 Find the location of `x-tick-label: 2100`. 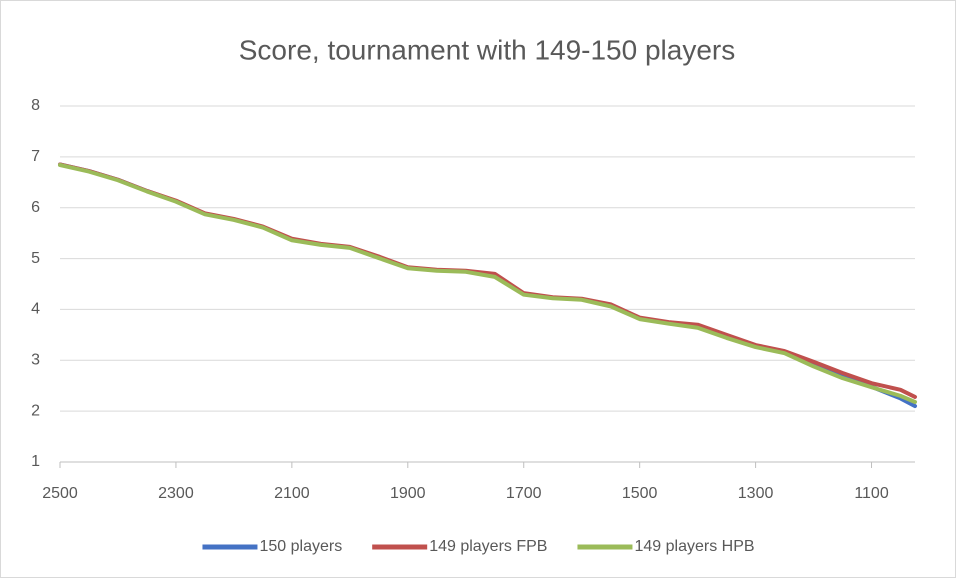

x-tick-label: 2100 is located at coordinates (292, 493).